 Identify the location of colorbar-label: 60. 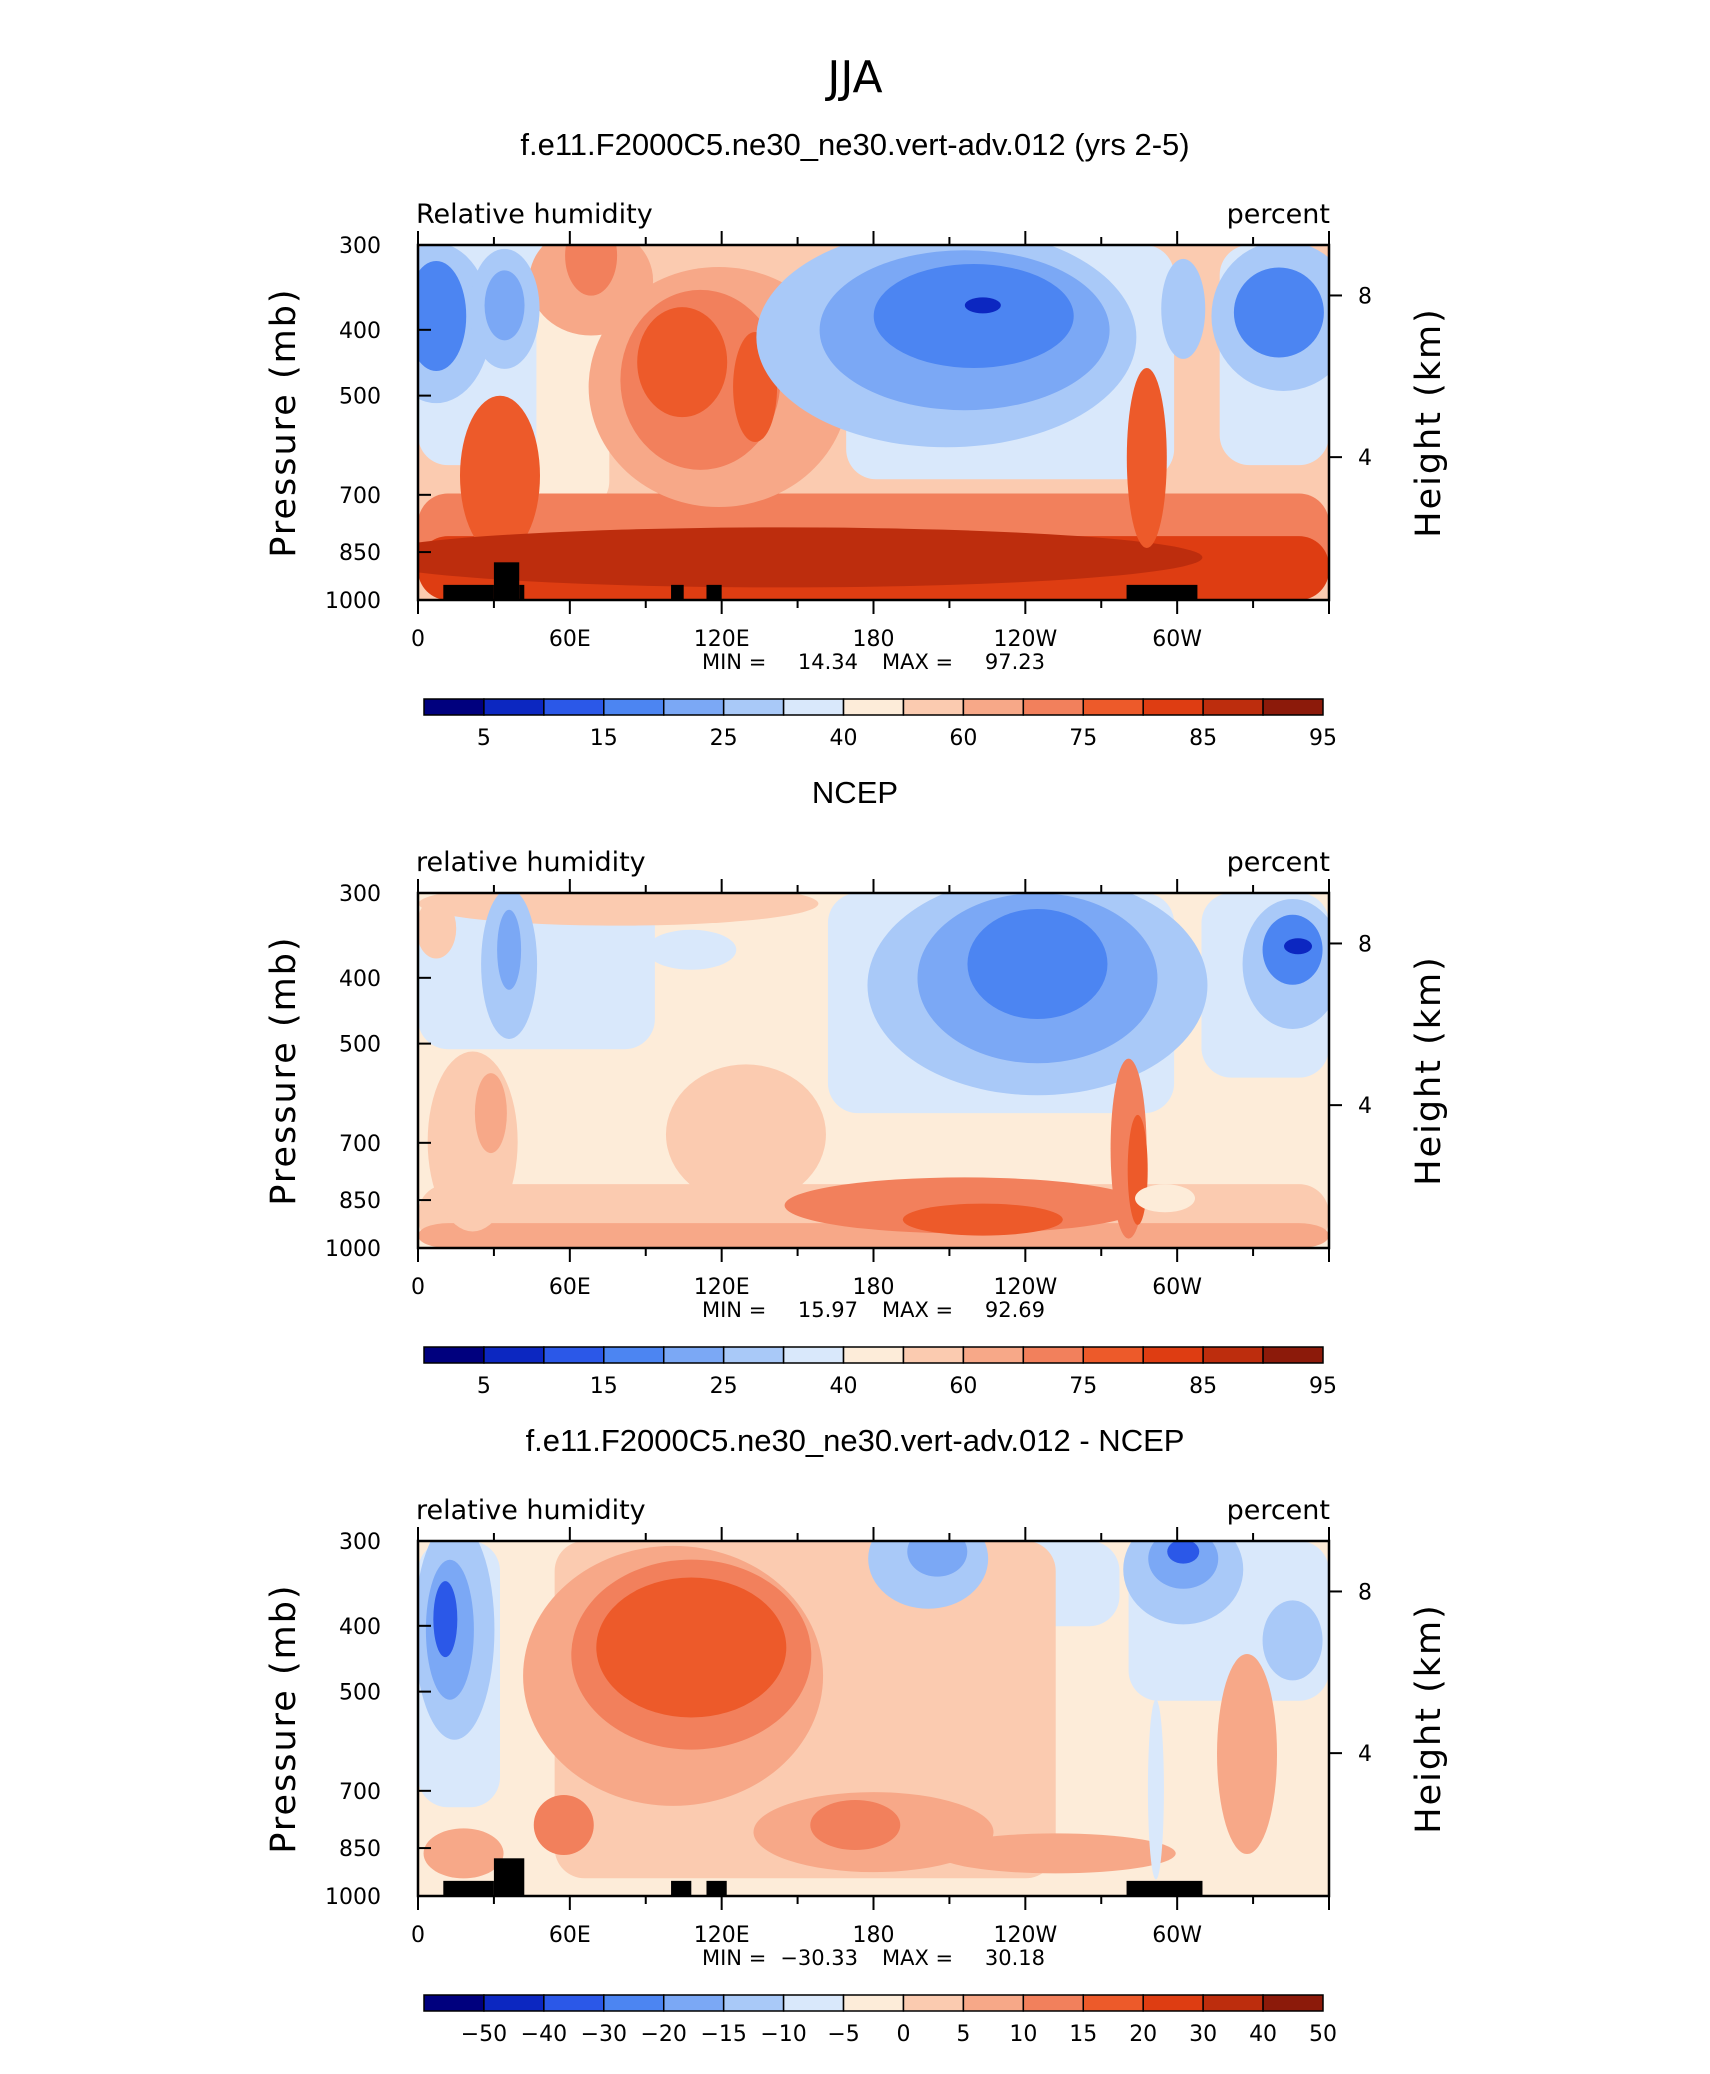
(963, 1386).